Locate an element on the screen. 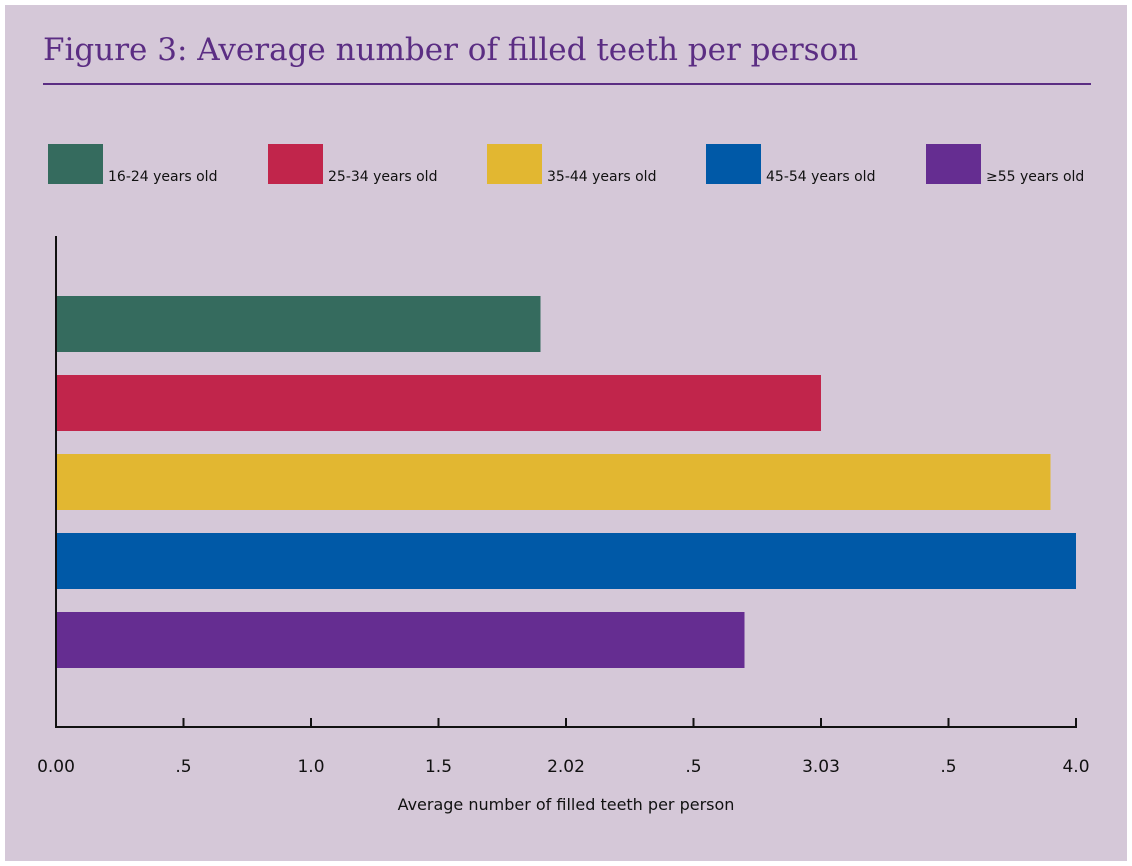 This screenshot has height=866, width=1132. title-divider is located at coordinates (567, 84).